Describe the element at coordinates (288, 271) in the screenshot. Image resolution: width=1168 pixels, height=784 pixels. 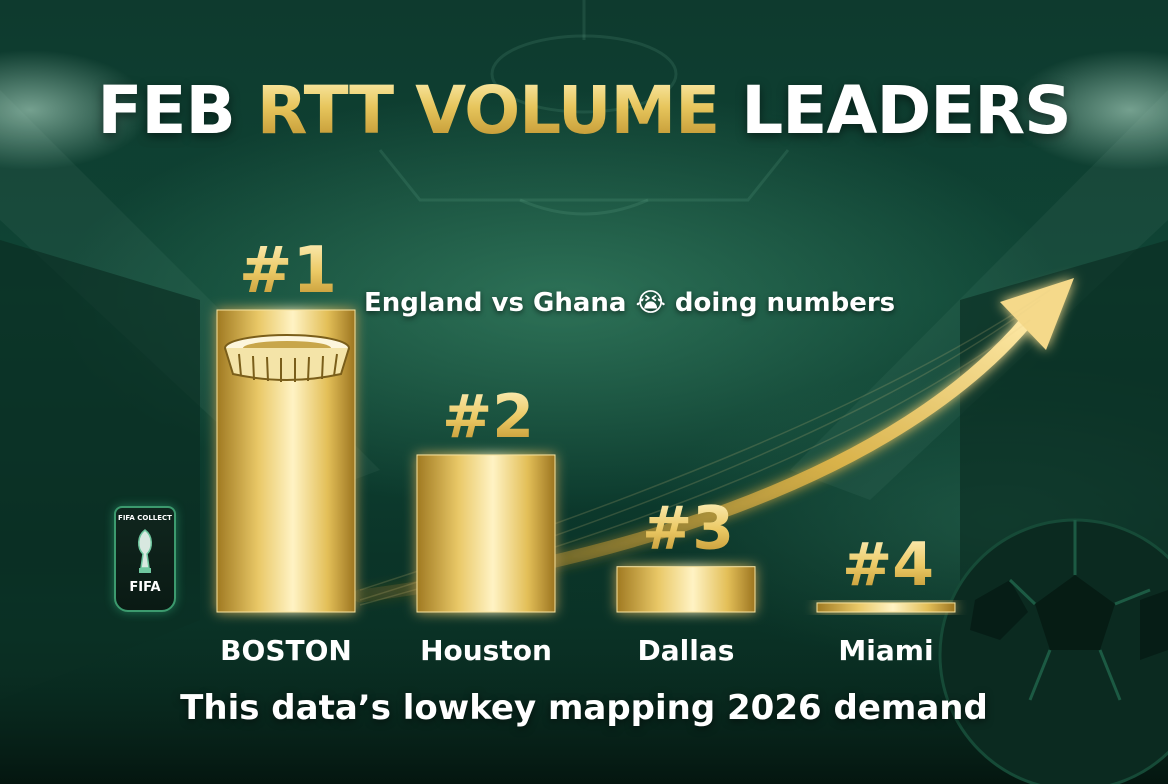
I see `rank-label: #1` at that location.